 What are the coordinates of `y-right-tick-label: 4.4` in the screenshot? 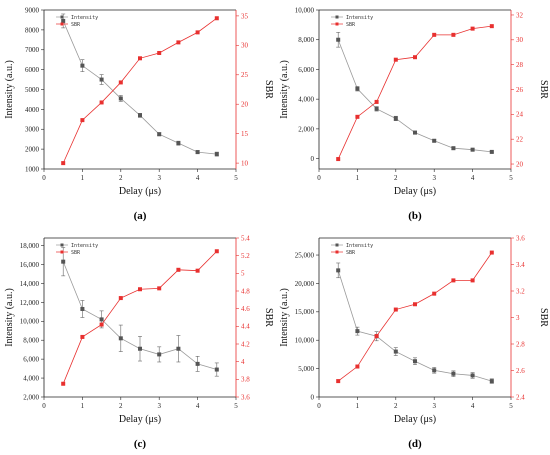 It's located at (245, 327).